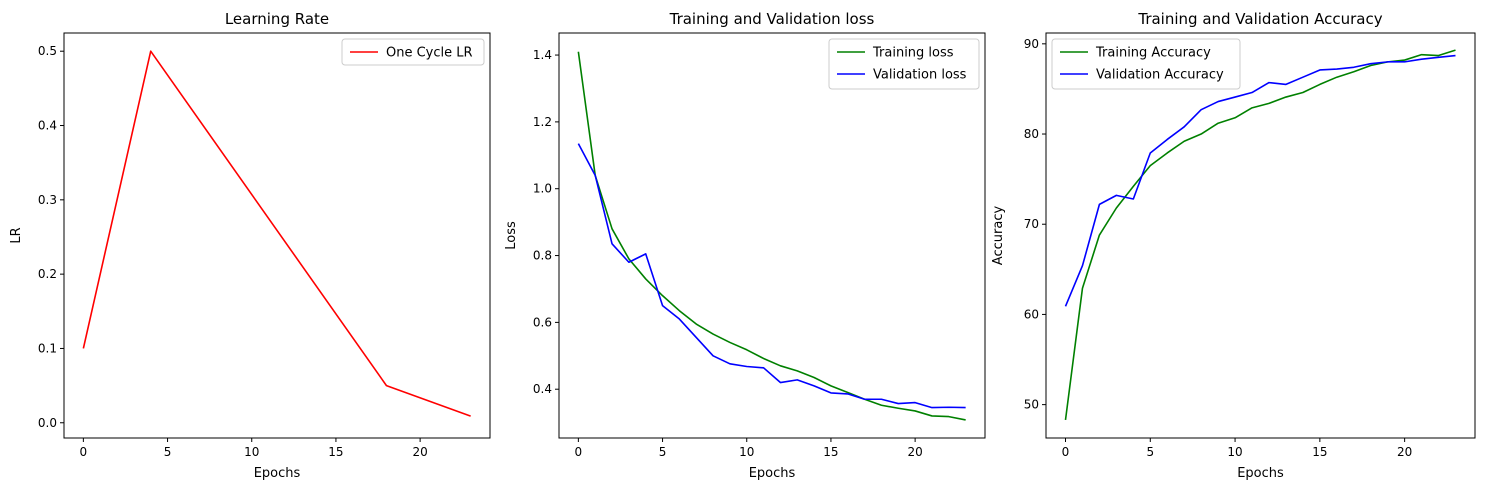 The width and height of the screenshot is (1489, 490). What do you see at coordinates (1031, 224) in the screenshot?
I see `y-tick-label: 70` at bounding box center [1031, 224].